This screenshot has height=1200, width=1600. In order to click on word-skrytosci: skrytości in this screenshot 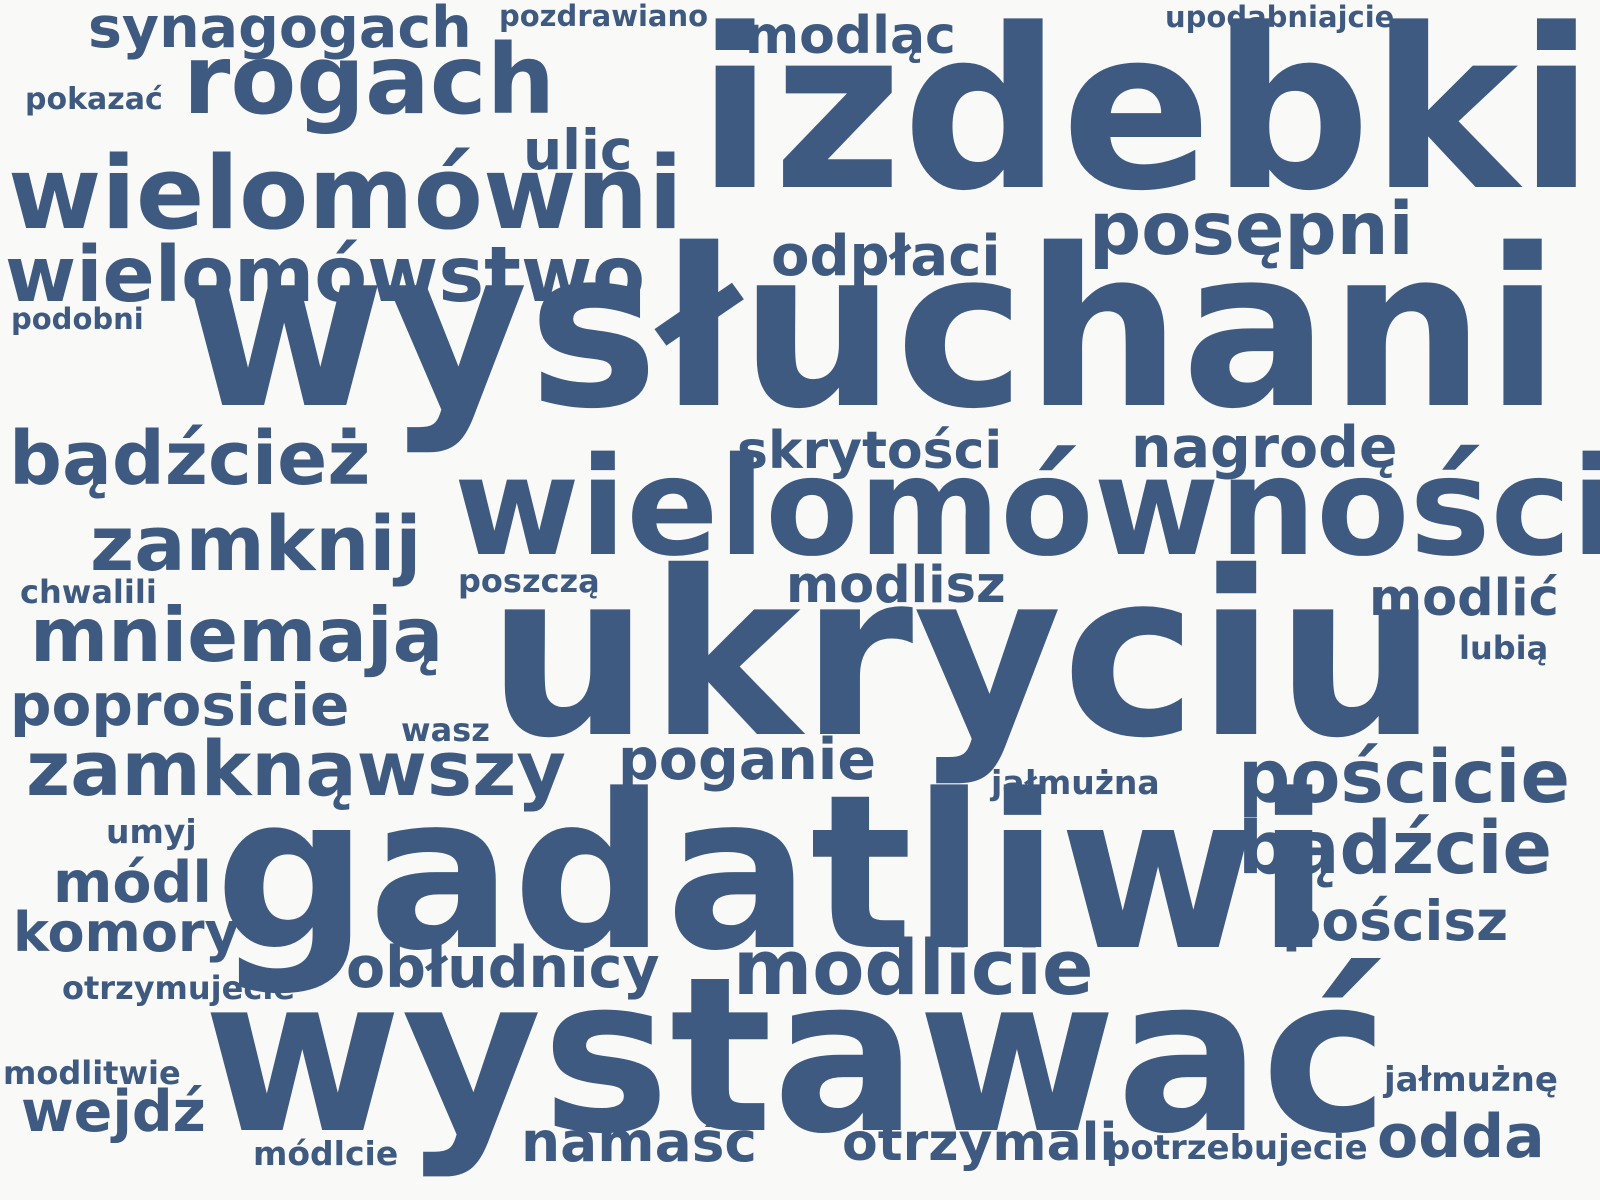, I will do `click(870, 451)`.